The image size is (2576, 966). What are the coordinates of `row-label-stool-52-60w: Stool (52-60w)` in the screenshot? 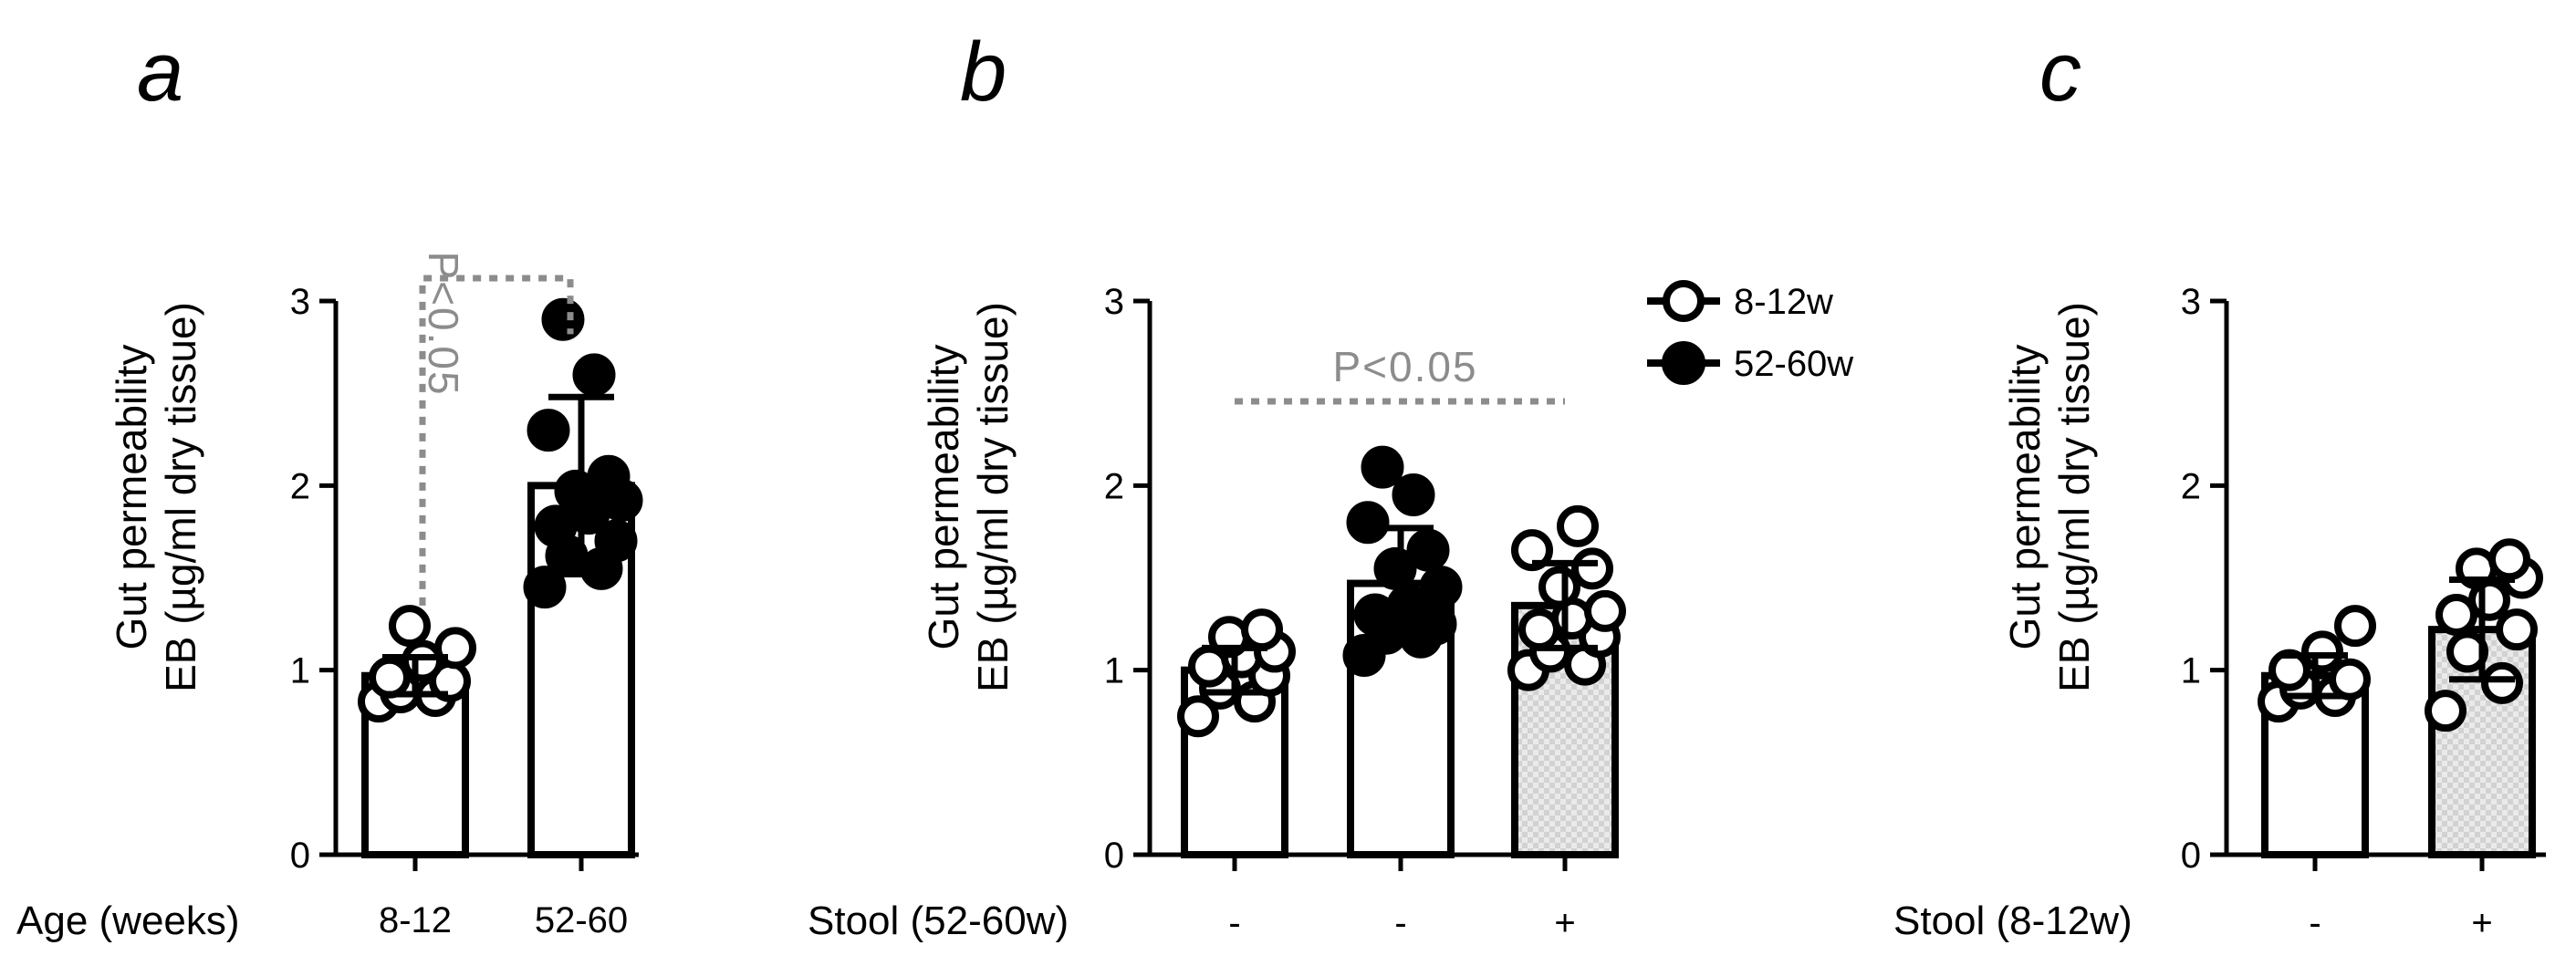 It's located at (938, 921).